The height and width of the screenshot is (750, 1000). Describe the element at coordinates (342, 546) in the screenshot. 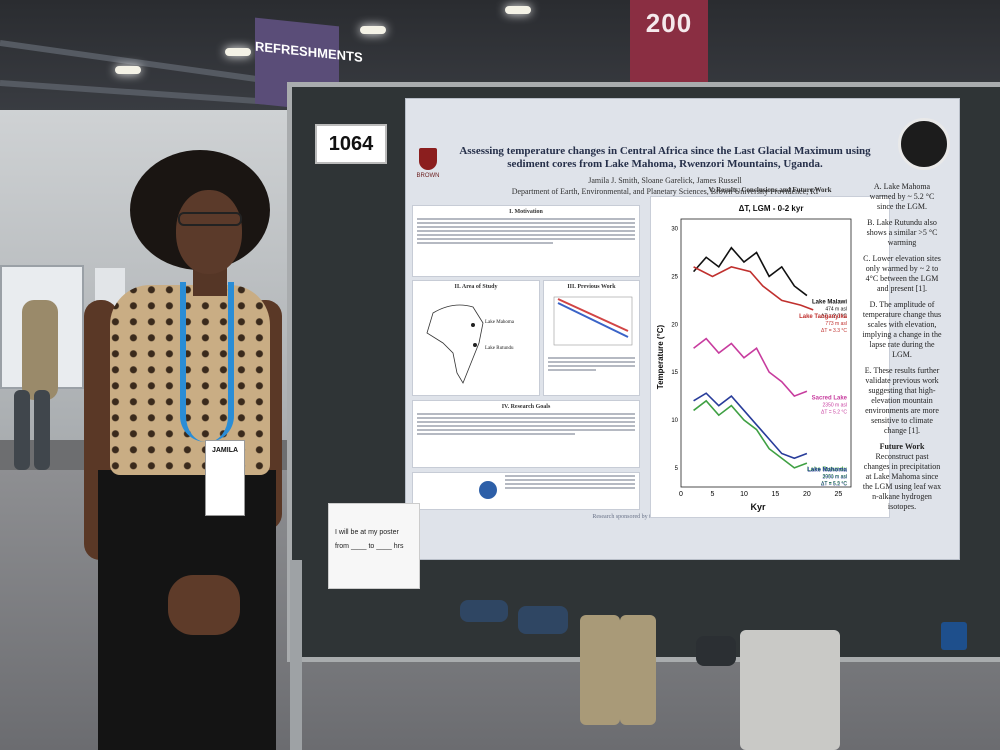

I see `note-from: from` at that location.